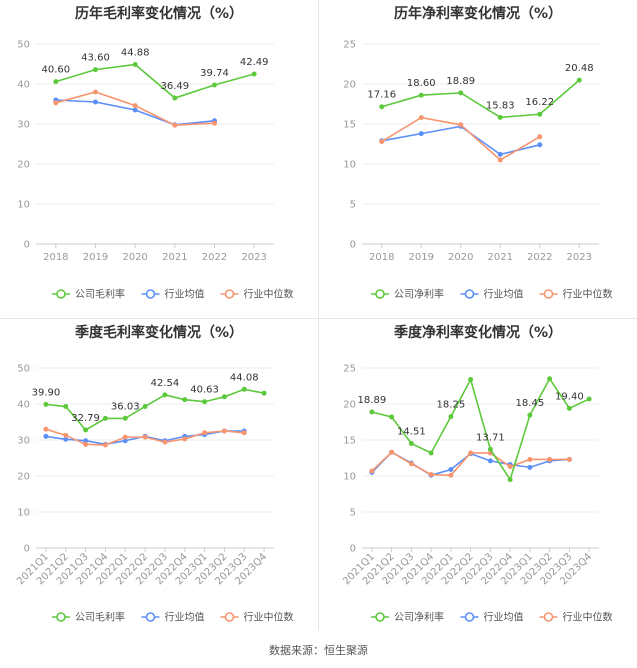 Image resolution: width=637 pixels, height=668 pixels. What do you see at coordinates (135, 52) in the screenshot?
I see `data-label: 44.88` at bounding box center [135, 52].